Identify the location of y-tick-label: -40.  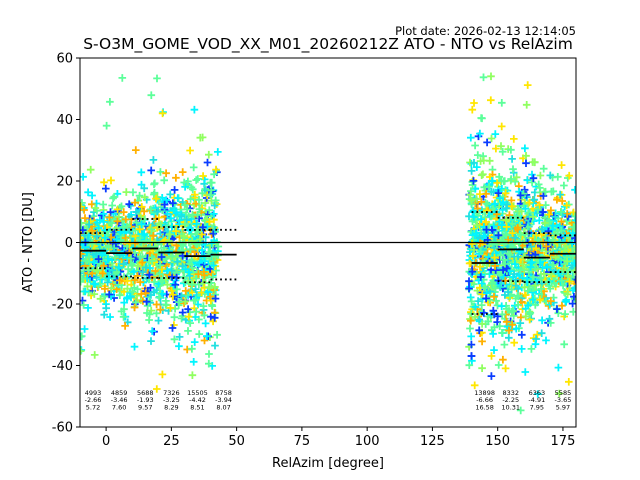
(62, 366).